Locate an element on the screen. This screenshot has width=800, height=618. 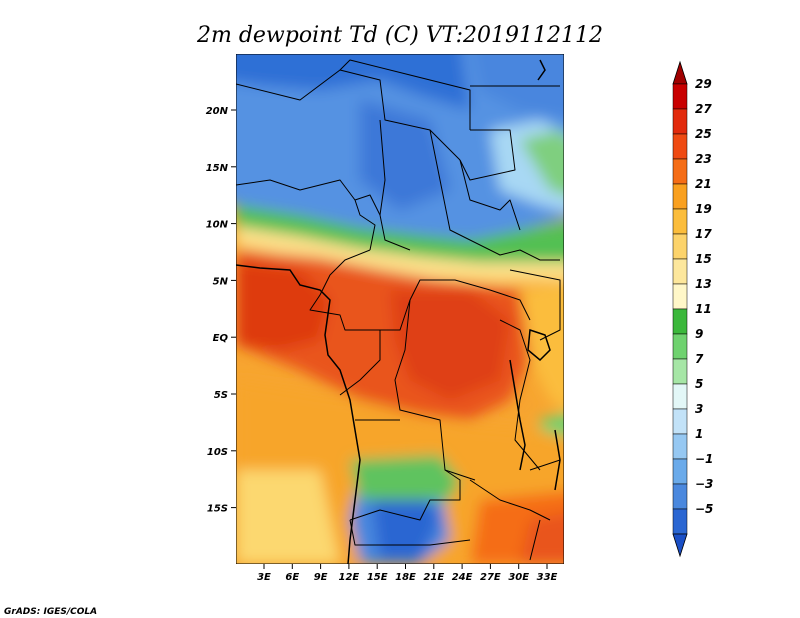
colorbar-label: 5 is located at coordinates (699, 384).